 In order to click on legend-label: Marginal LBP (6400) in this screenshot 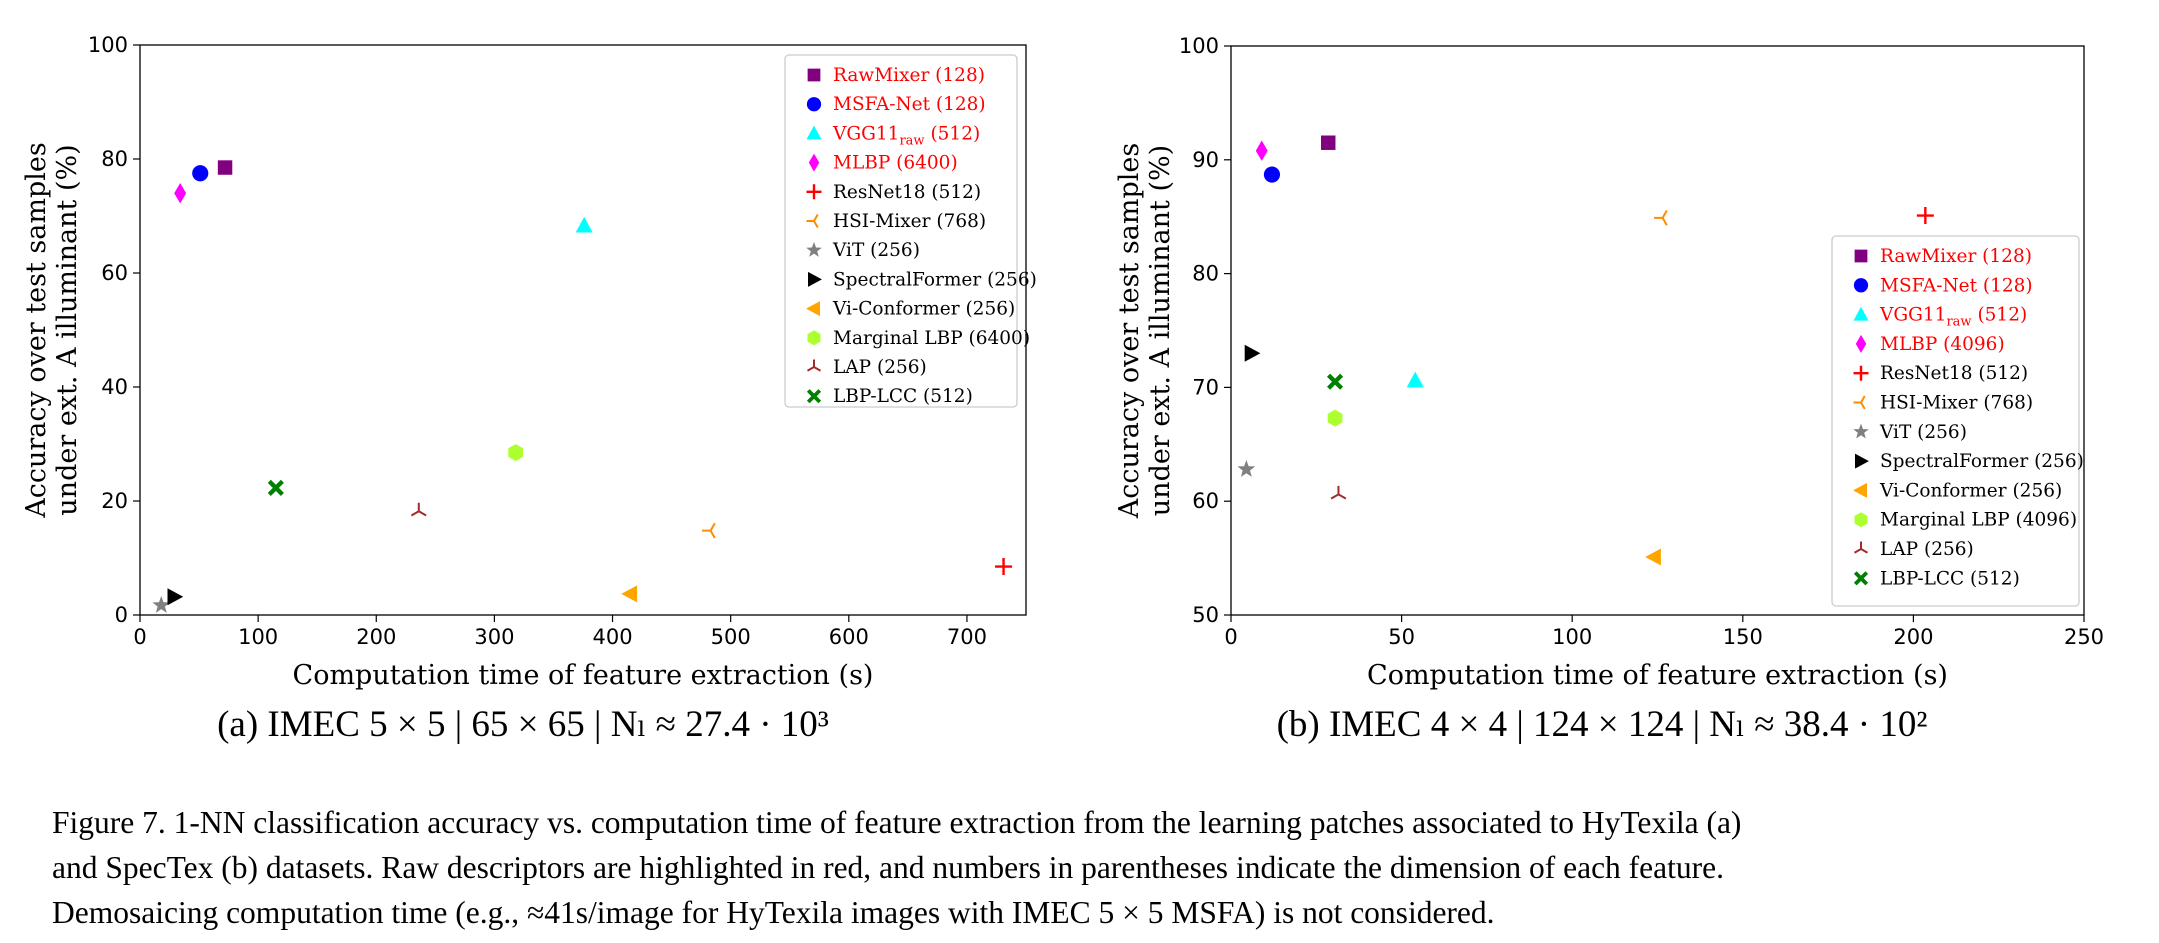, I will do `click(931, 338)`.